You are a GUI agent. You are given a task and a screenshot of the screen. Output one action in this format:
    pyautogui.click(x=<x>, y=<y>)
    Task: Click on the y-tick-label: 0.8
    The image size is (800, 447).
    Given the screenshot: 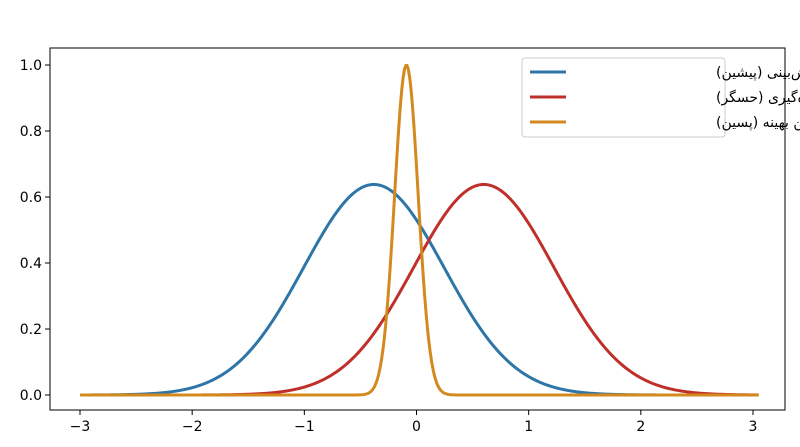 What is the action you would take?
    pyautogui.click(x=31, y=132)
    